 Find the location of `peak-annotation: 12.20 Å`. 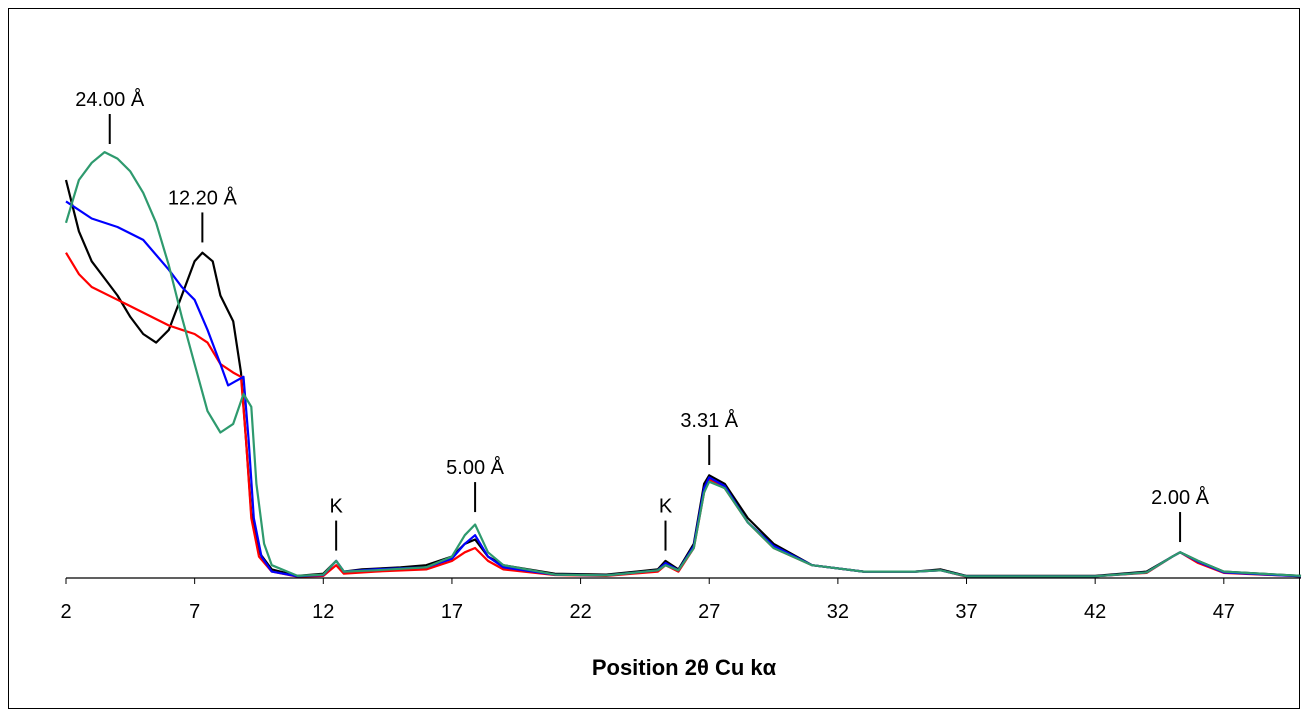

peak-annotation: 12.20 Å is located at coordinates (203, 197).